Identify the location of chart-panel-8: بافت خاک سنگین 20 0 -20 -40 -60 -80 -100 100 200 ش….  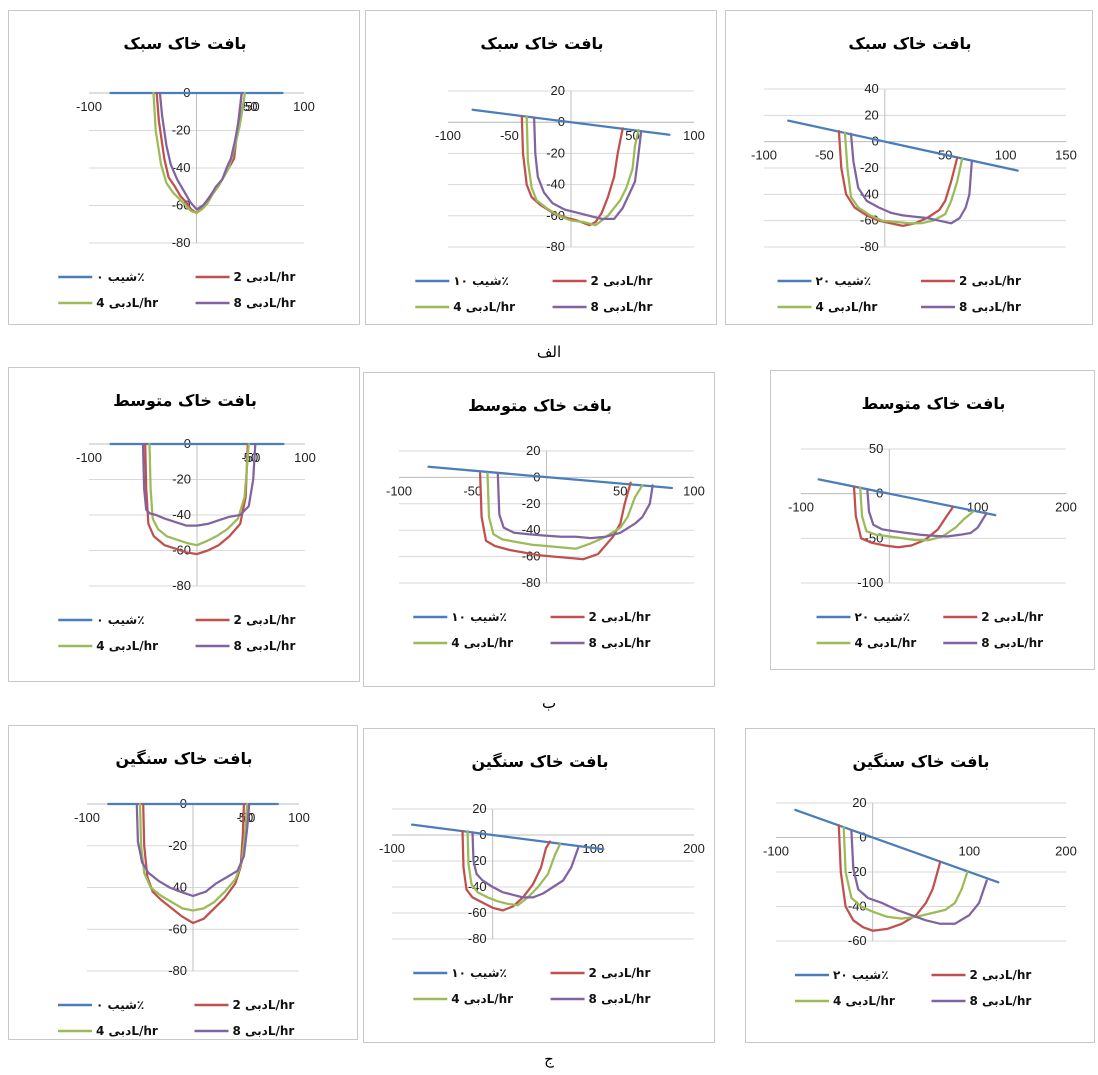
(539, 885).